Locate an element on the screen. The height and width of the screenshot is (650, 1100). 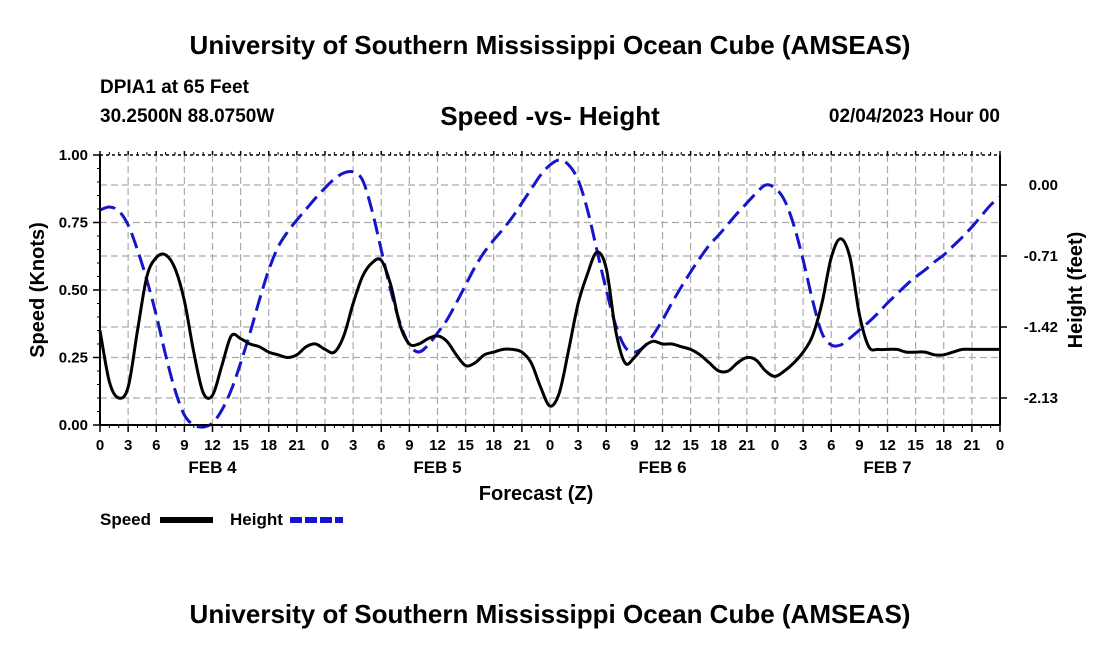
day-label: FEB 7 is located at coordinates (887, 467).